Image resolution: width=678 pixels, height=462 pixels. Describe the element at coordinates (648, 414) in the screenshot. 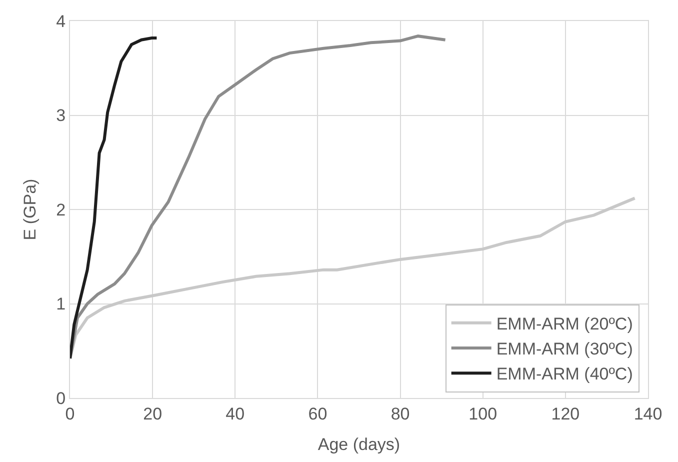

I see `x-tick-label: 140` at that location.